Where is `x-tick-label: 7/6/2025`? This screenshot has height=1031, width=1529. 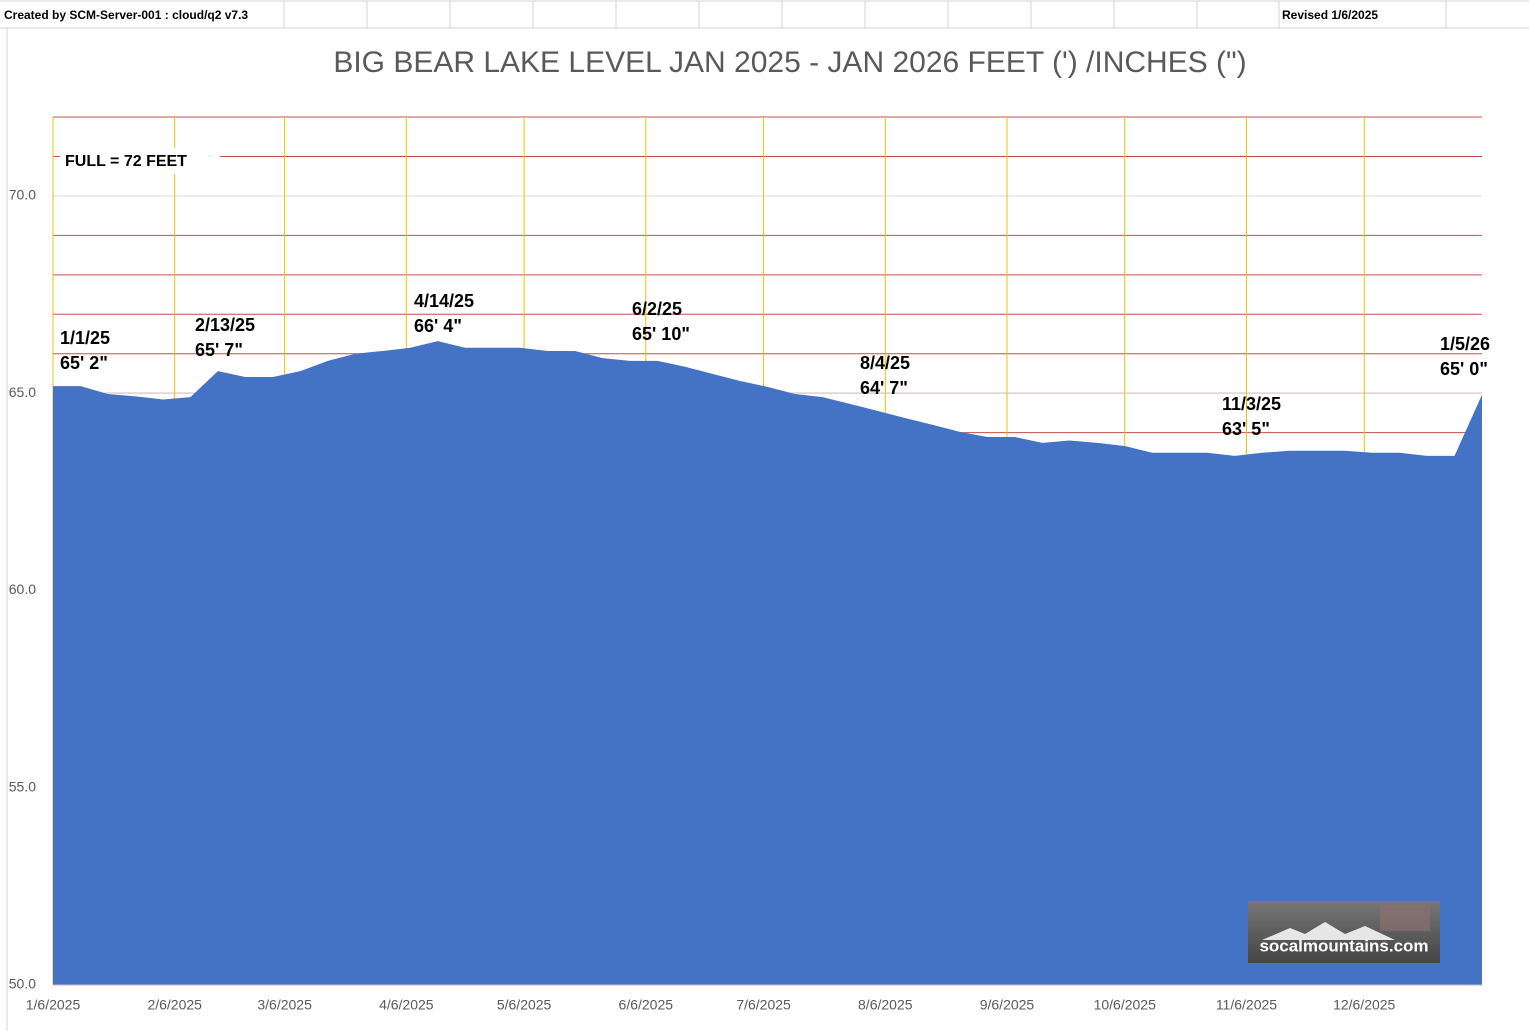
x-tick-label: 7/6/2025 is located at coordinates (763, 1005).